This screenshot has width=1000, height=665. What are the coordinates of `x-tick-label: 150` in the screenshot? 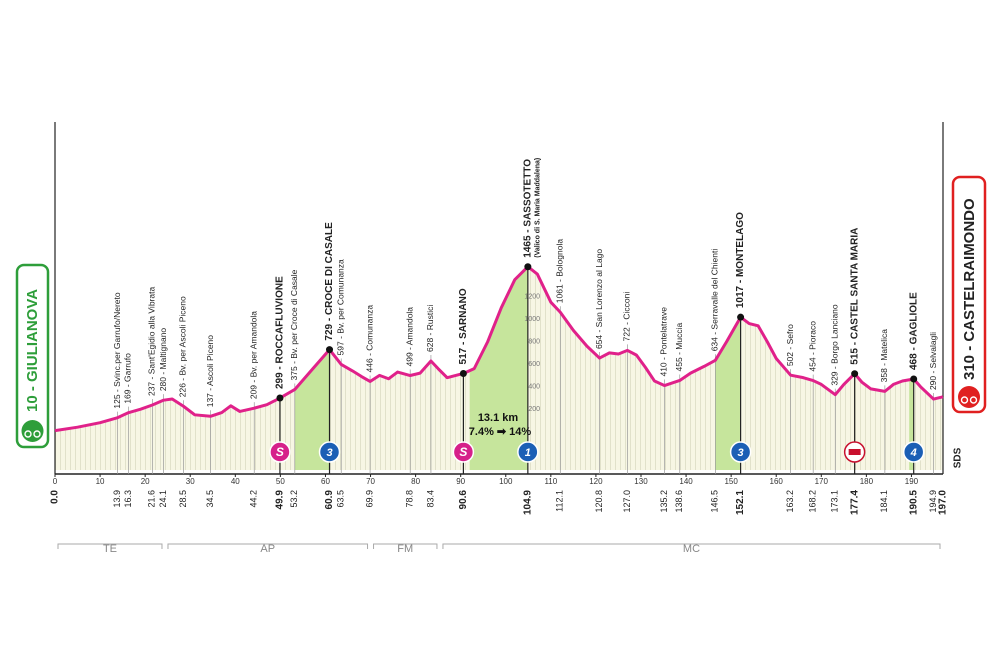 It's located at (731, 481).